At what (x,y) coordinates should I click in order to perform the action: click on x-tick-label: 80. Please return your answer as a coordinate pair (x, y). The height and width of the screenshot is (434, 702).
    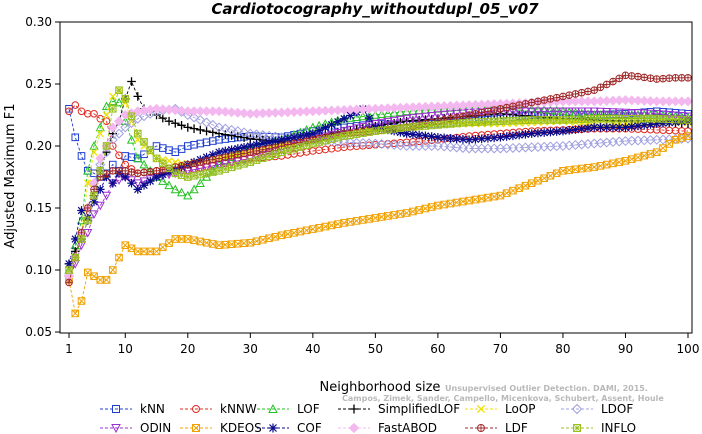
    Looking at the image, I should click on (562, 349).